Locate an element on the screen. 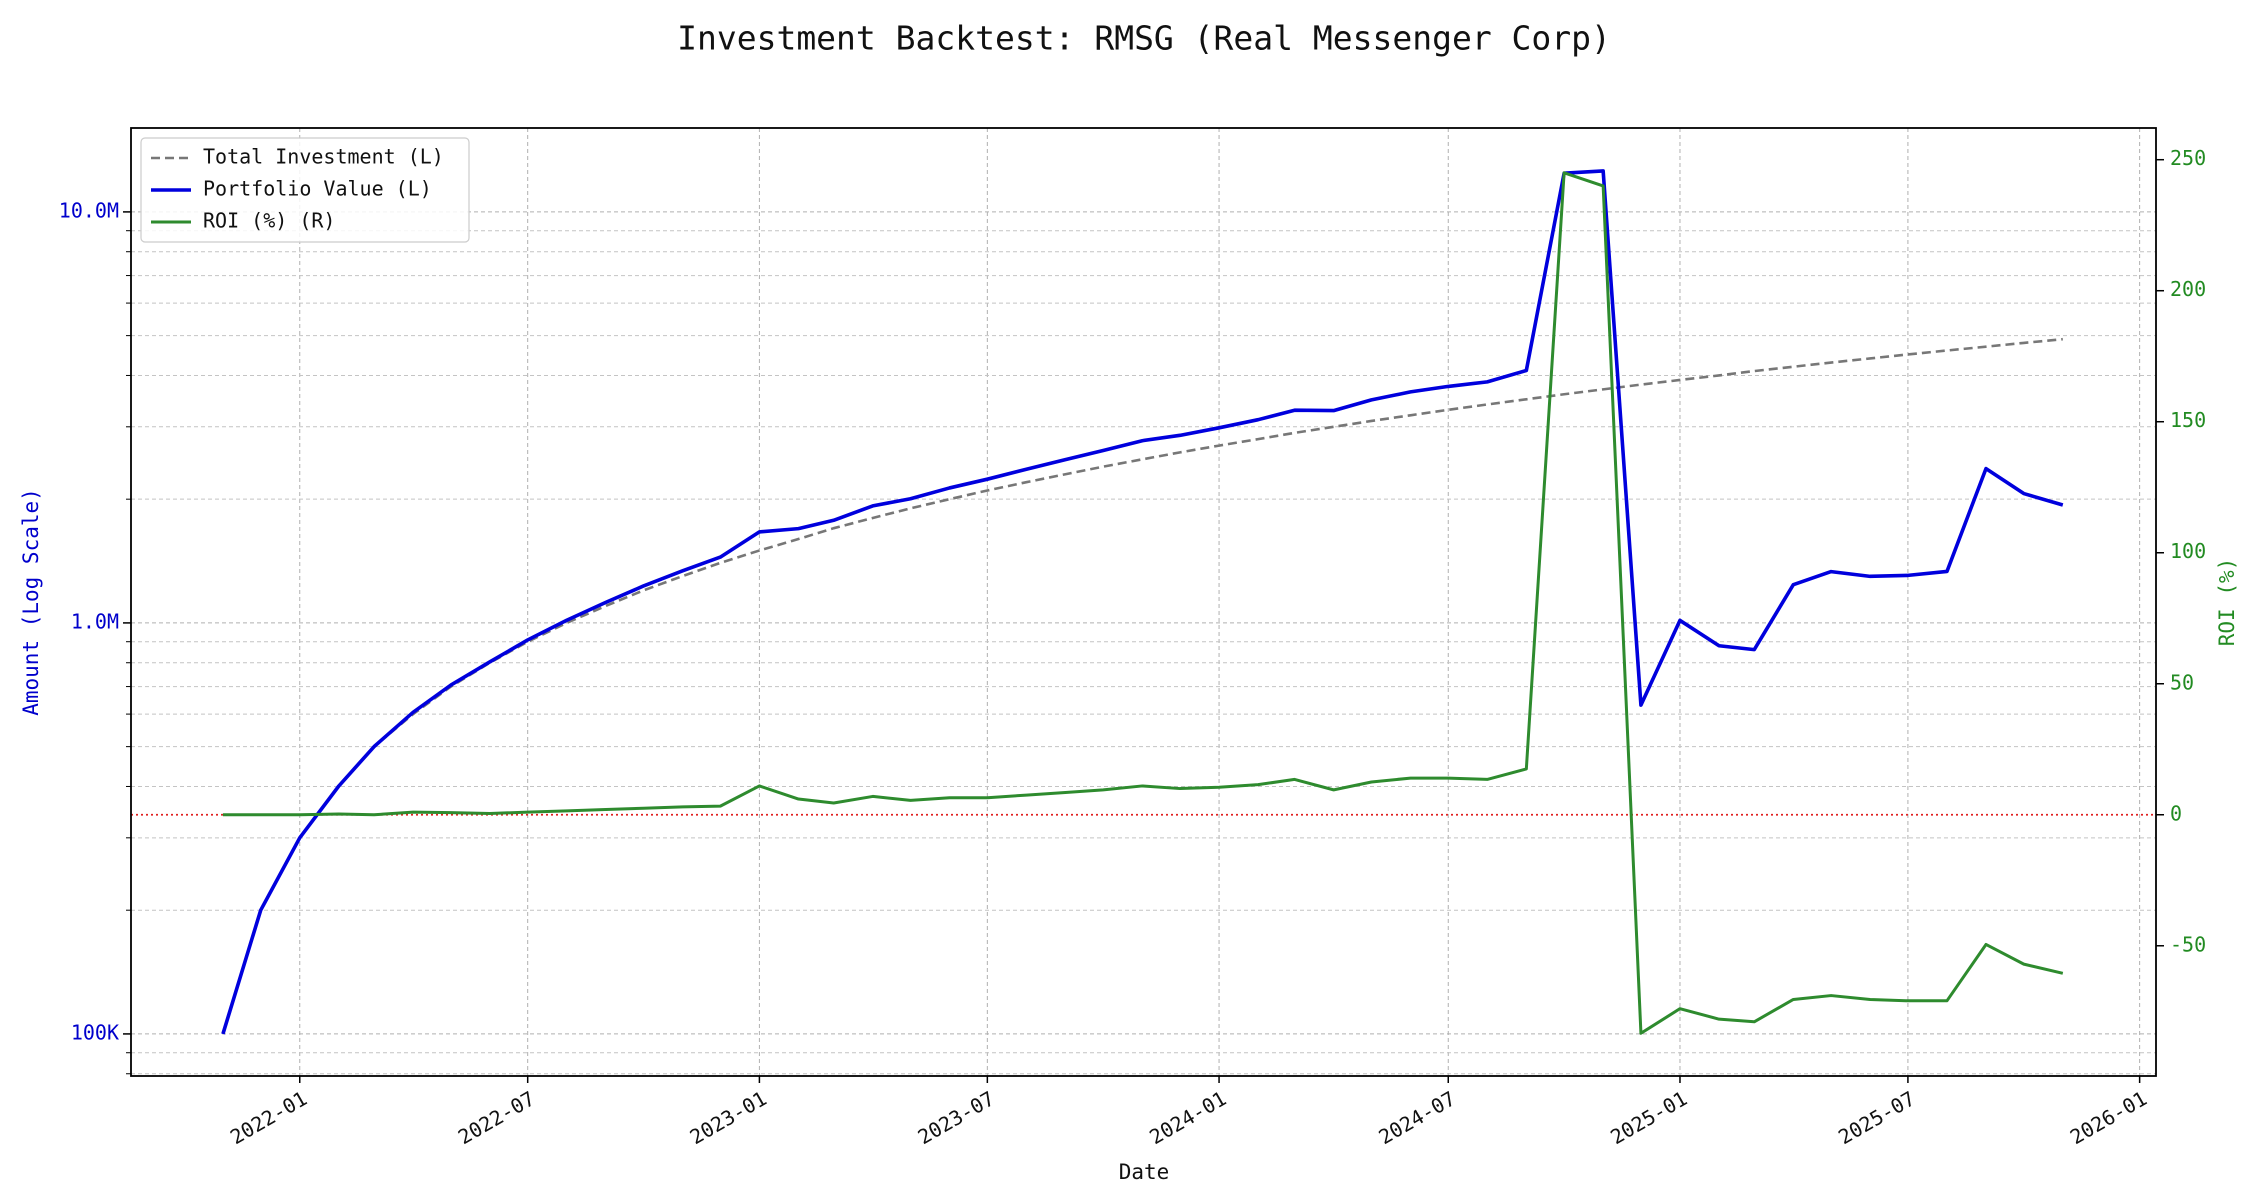 Image resolution: width=2250 pixels, height=1204 pixels. x-tick-label: 2024-07 is located at coordinates (1417, 1117).